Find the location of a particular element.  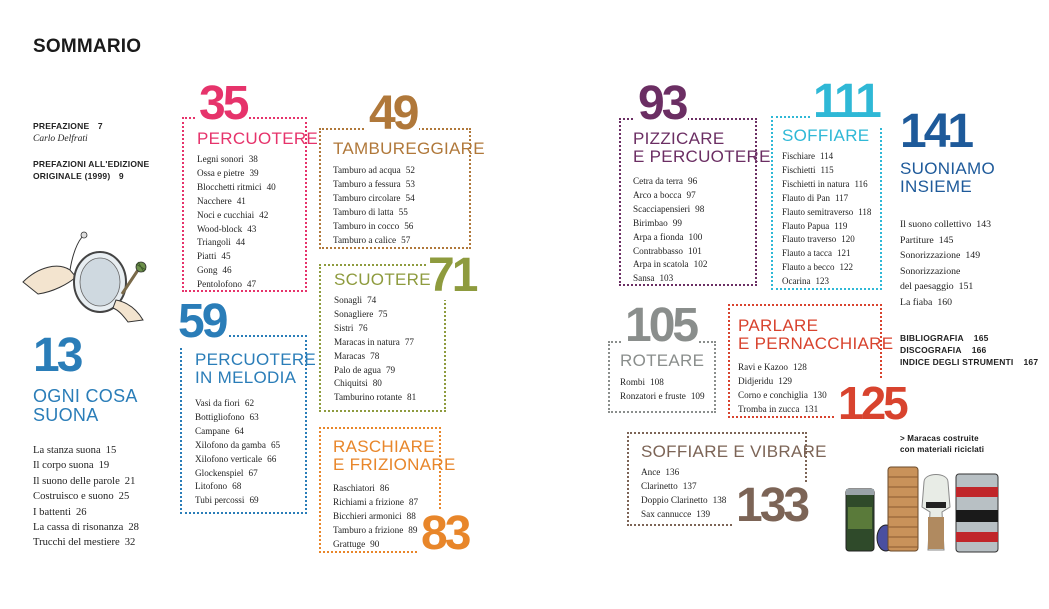

list-item: Sistri 76 is located at coordinates (351, 327).